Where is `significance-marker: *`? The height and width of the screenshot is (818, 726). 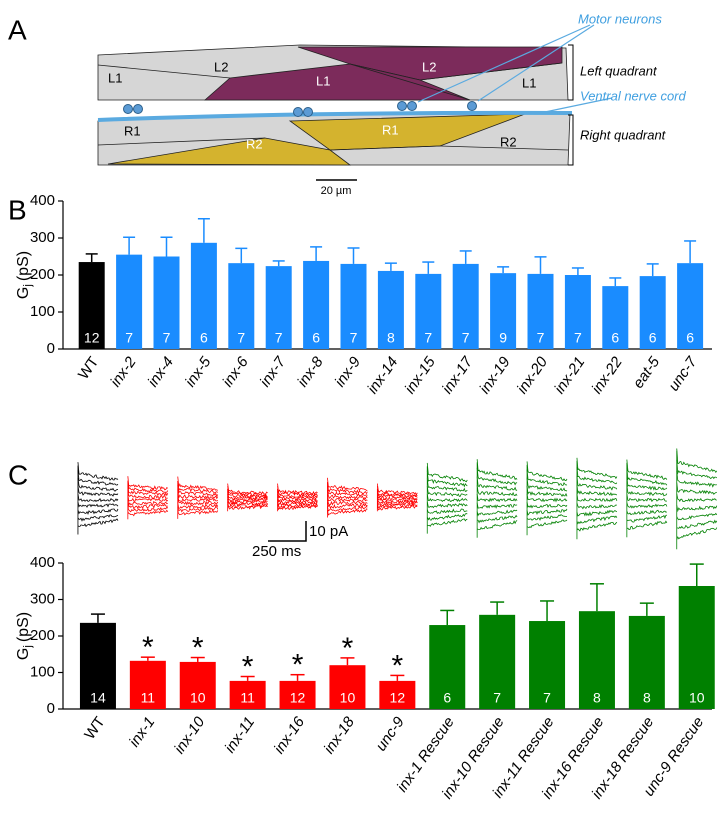 significance-marker: * is located at coordinates (198, 647).